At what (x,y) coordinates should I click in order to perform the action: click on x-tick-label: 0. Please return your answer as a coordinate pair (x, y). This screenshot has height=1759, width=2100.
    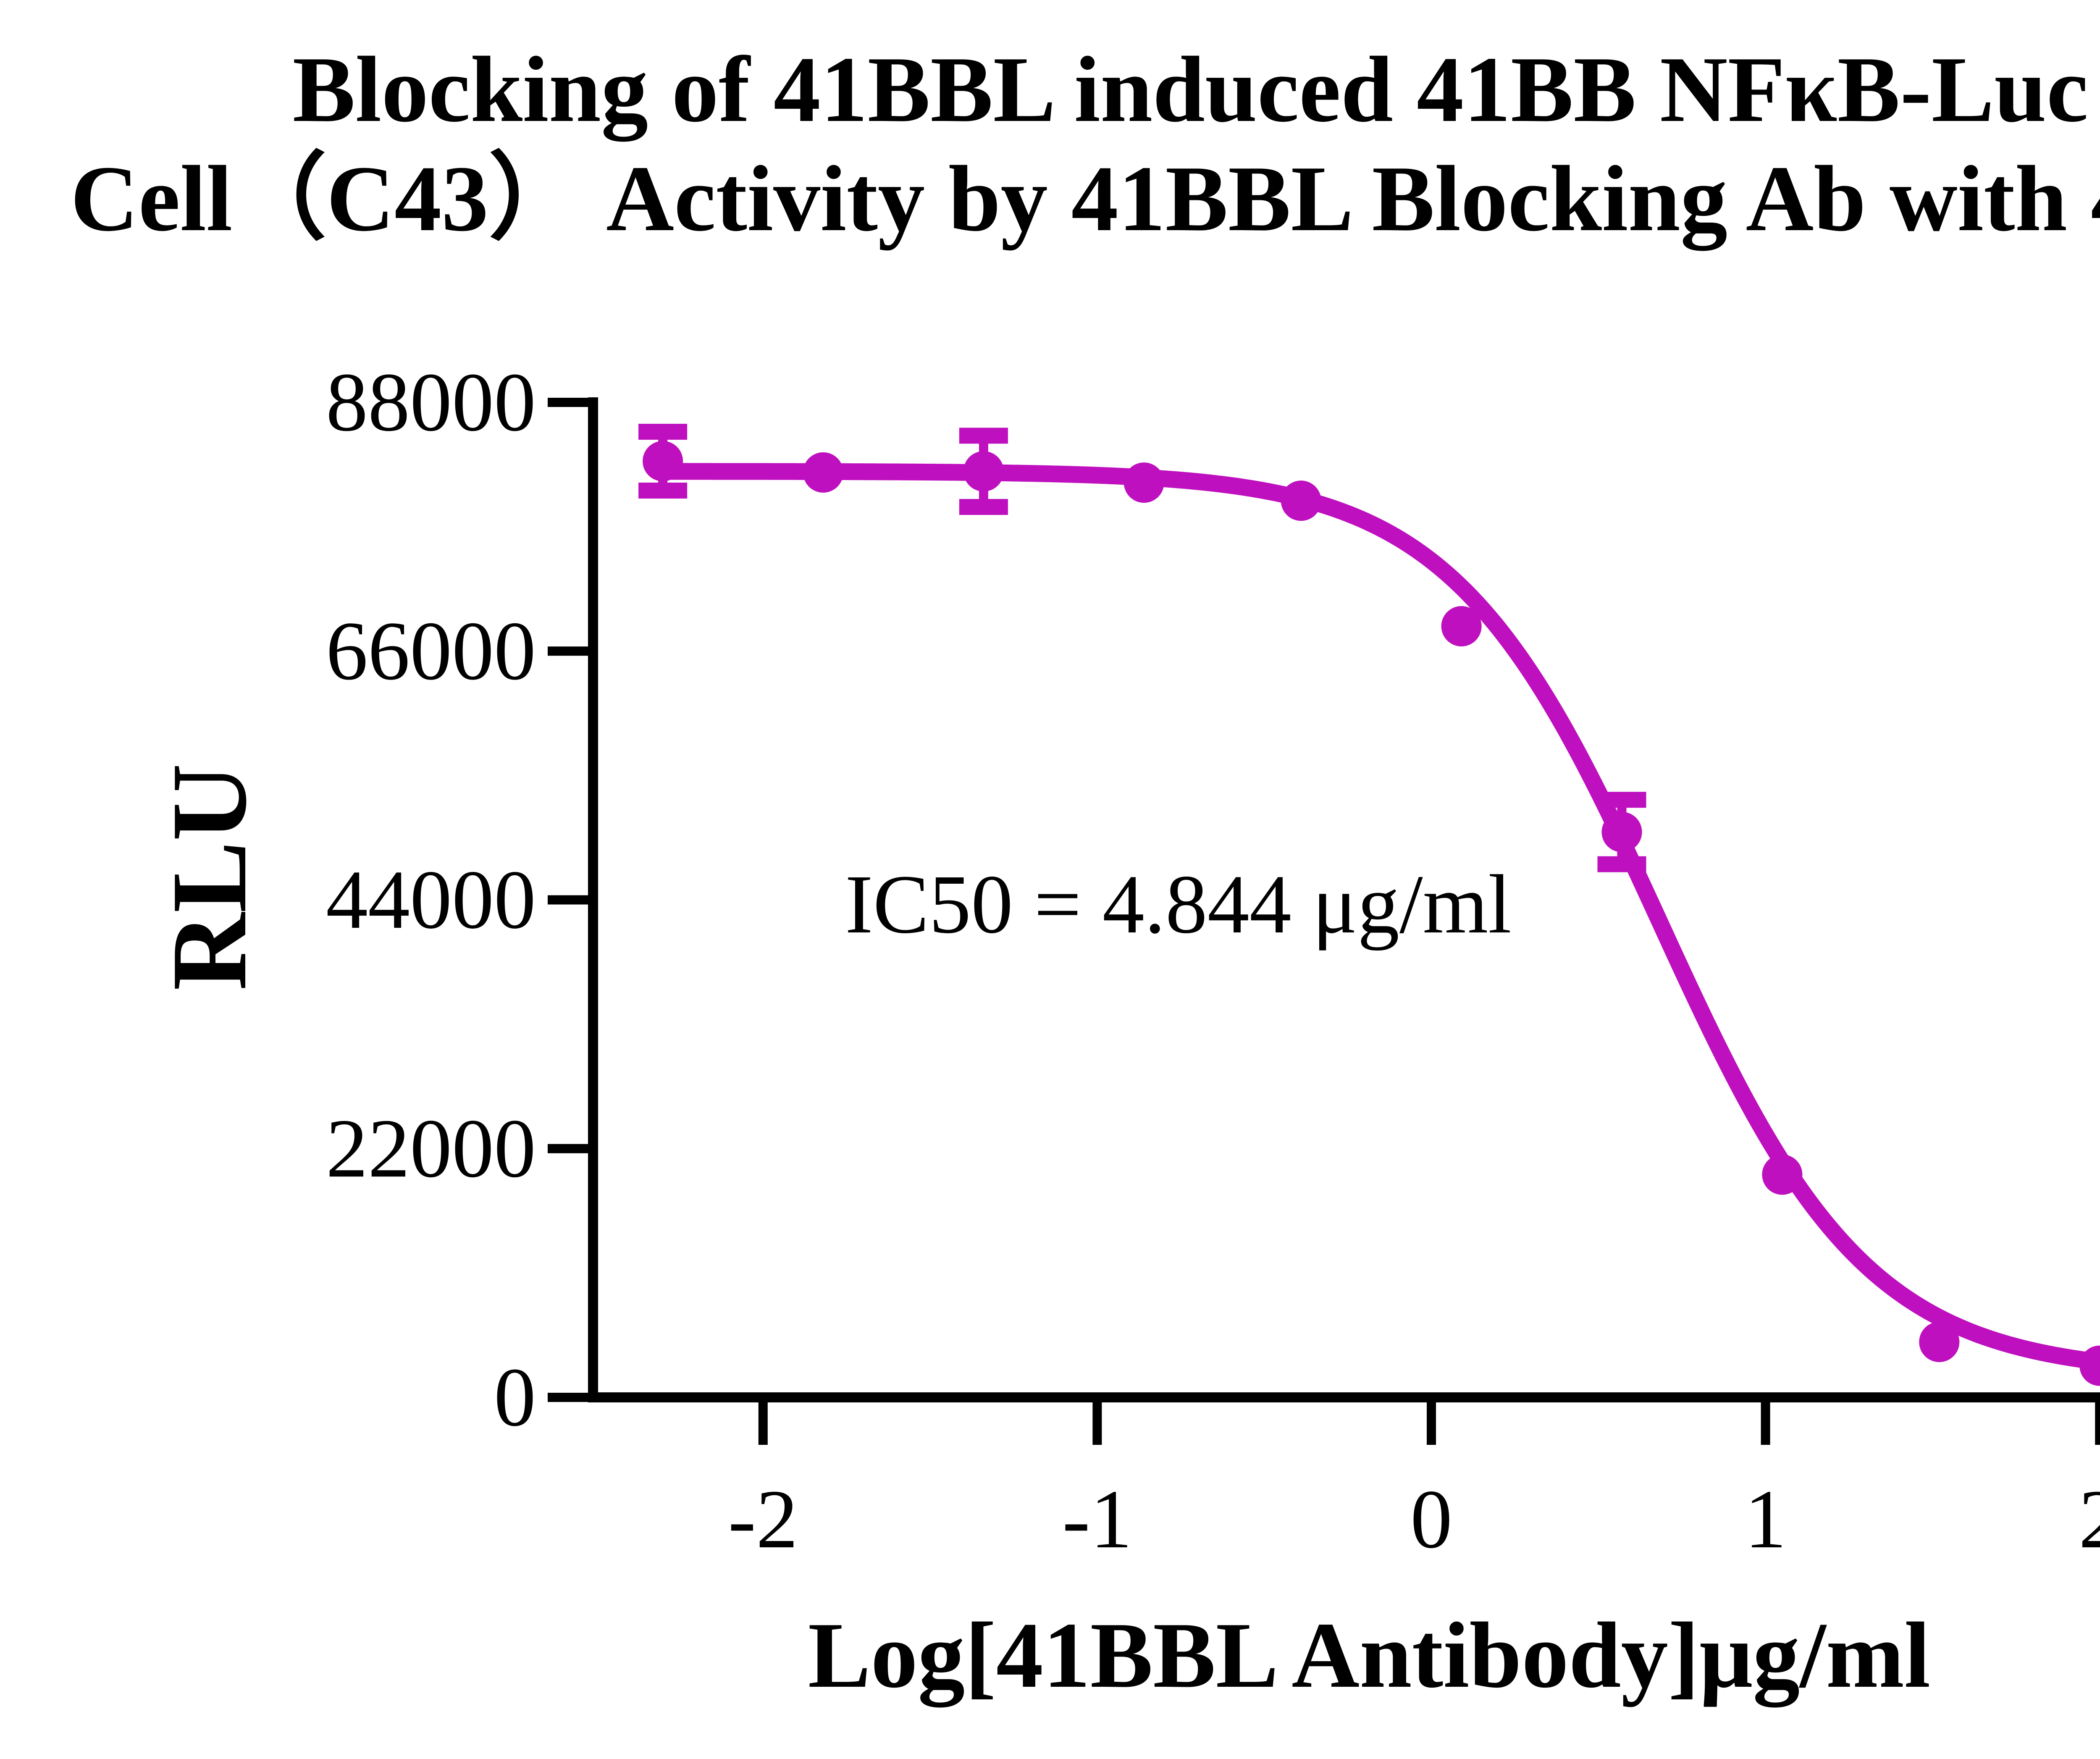
    Looking at the image, I should click on (1431, 1519).